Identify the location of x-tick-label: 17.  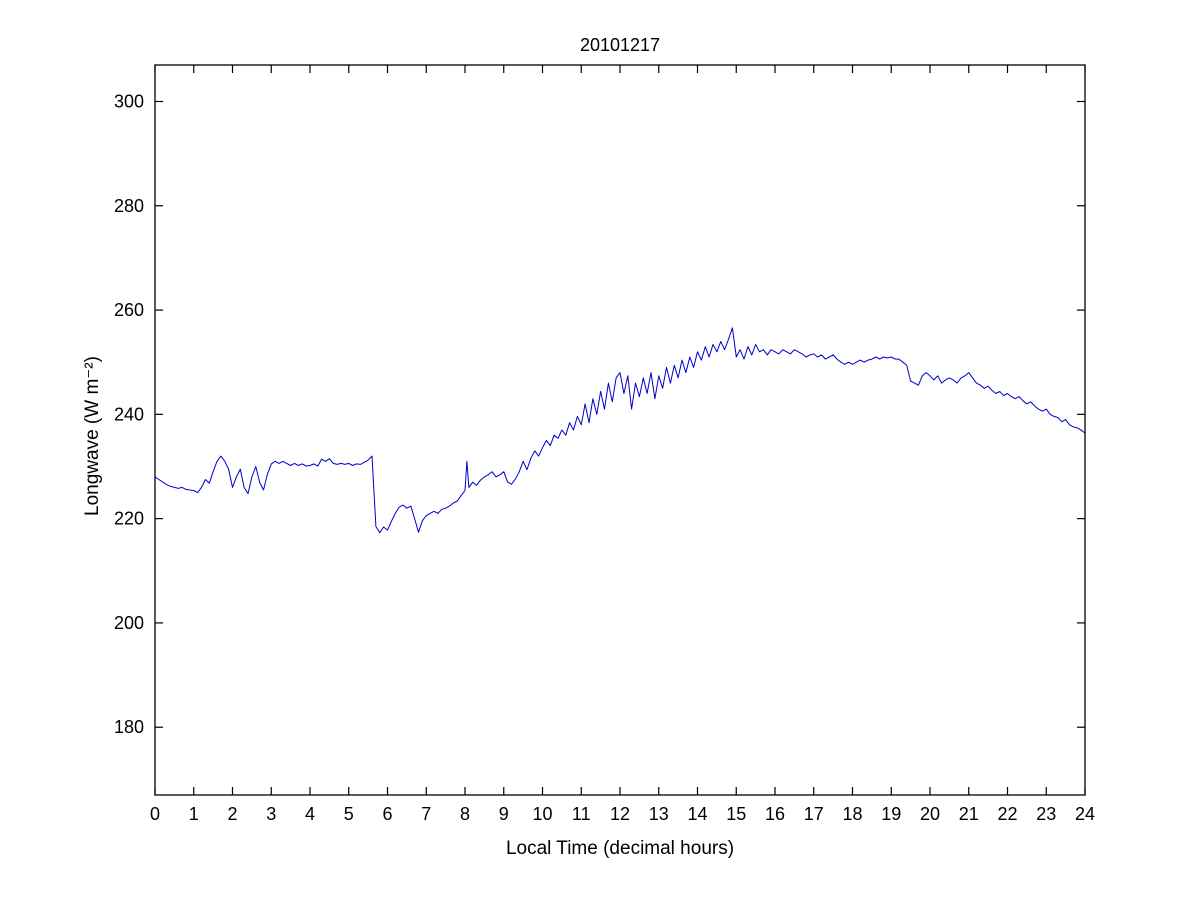
(814, 814).